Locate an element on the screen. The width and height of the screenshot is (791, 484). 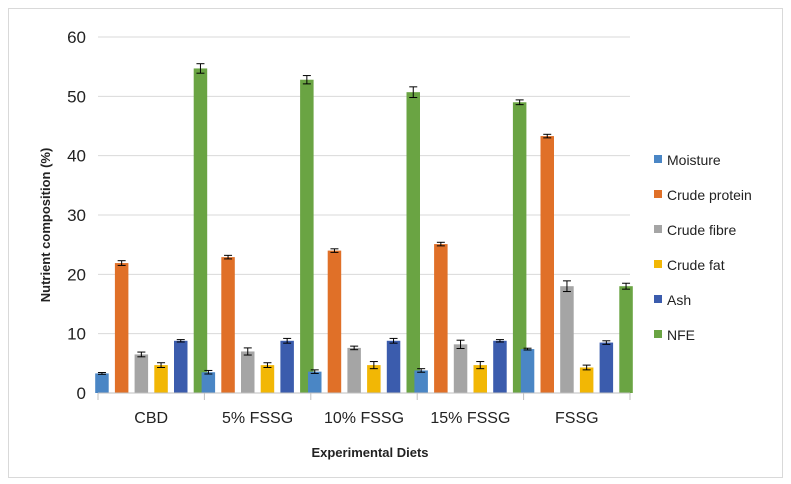
x-category-label: 10% FSSG is located at coordinates (364, 418).